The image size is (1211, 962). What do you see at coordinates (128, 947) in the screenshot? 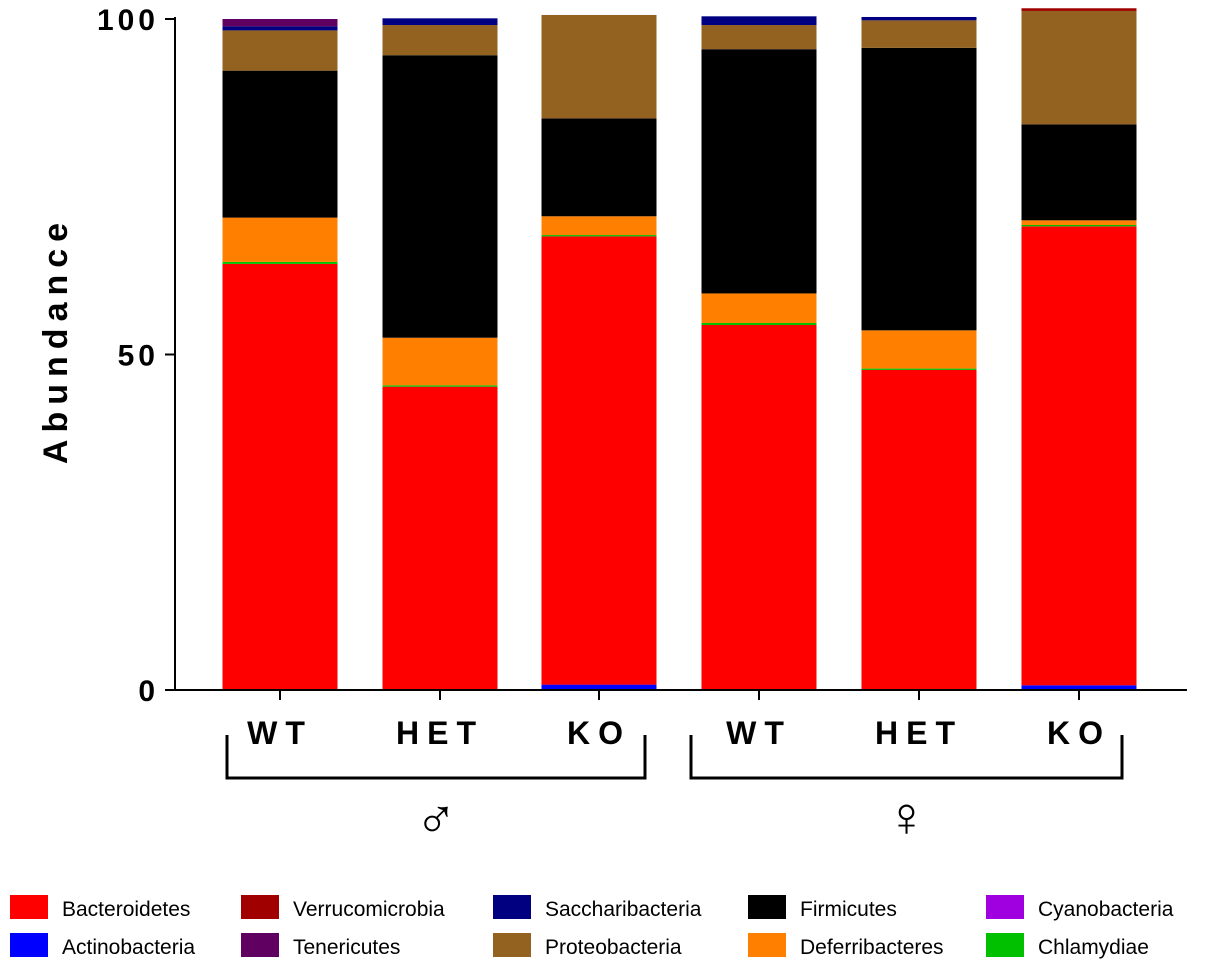
I see `legend-label: Actinobacteria` at bounding box center [128, 947].